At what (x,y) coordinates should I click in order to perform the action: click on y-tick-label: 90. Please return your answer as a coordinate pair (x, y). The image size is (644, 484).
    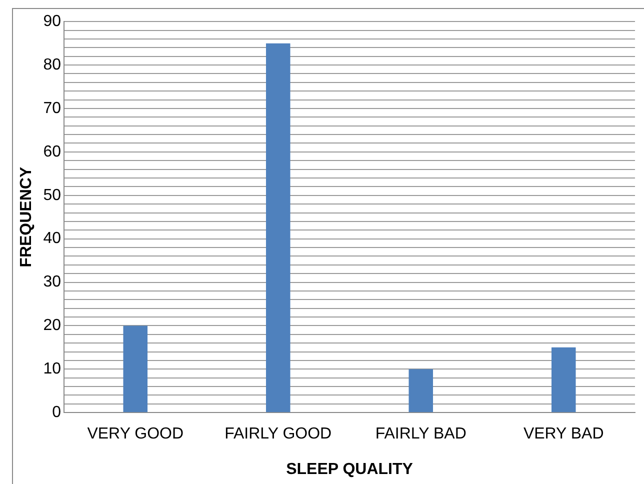
    Looking at the image, I should click on (52, 21).